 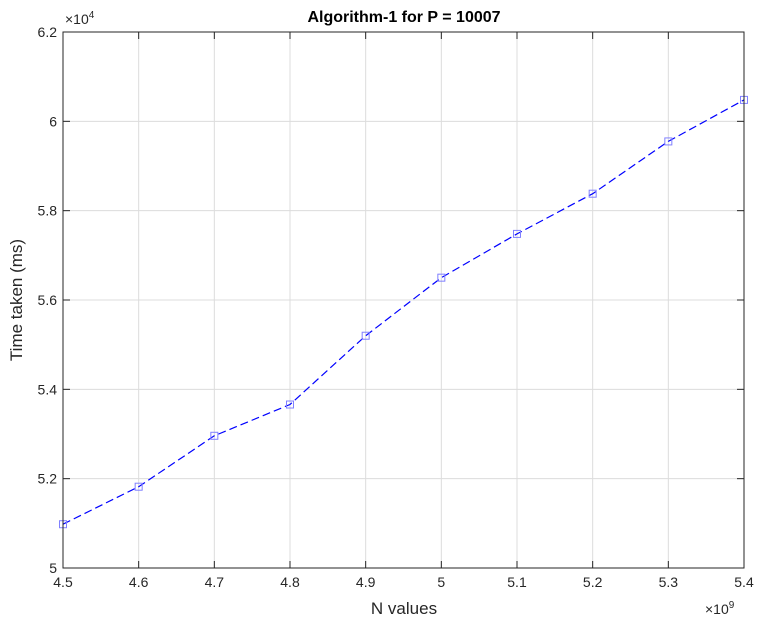 I want to click on x-tick-label: 5.4, so click(x=744, y=582).